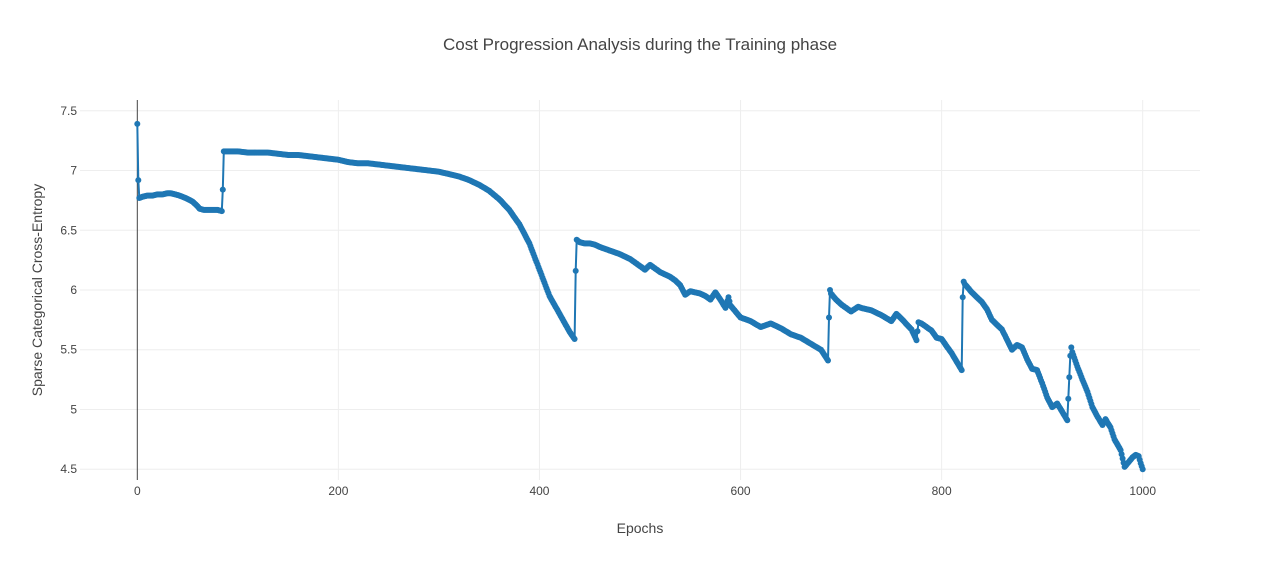 This screenshot has height=561, width=1280. What do you see at coordinates (73, 409) in the screenshot?
I see `y-tick-label: 5` at bounding box center [73, 409].